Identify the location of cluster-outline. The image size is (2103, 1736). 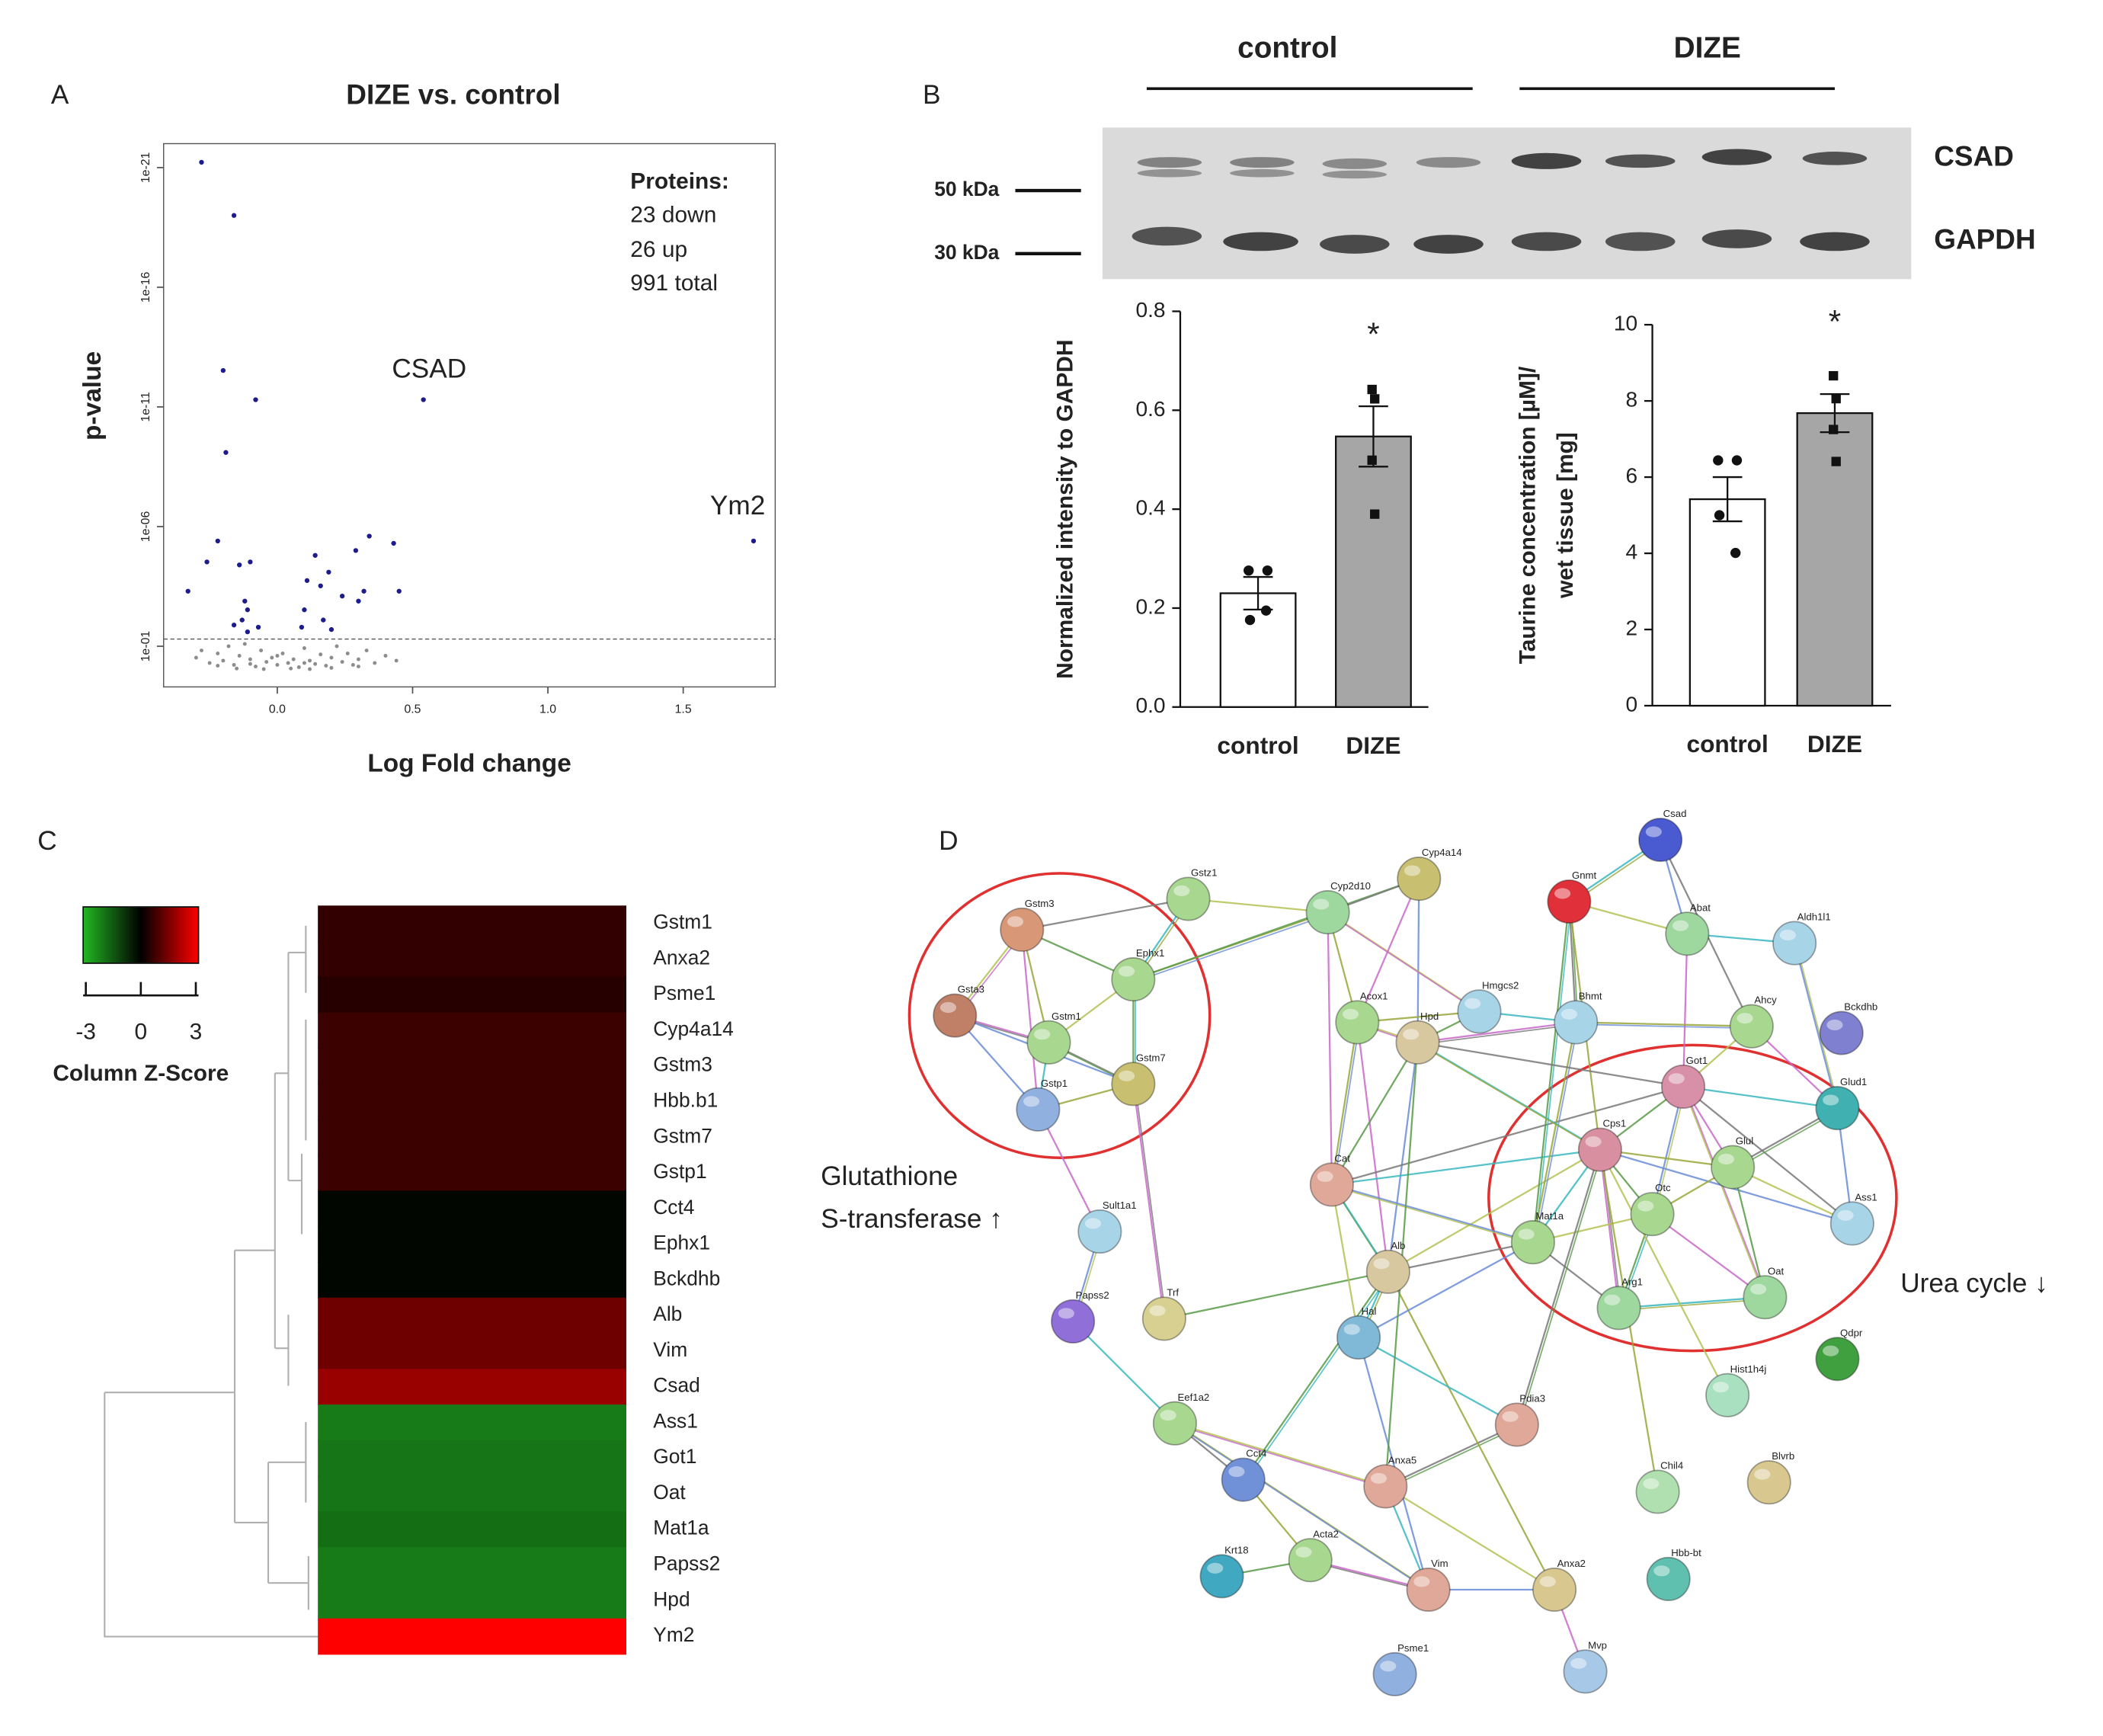
(1692, 1198).